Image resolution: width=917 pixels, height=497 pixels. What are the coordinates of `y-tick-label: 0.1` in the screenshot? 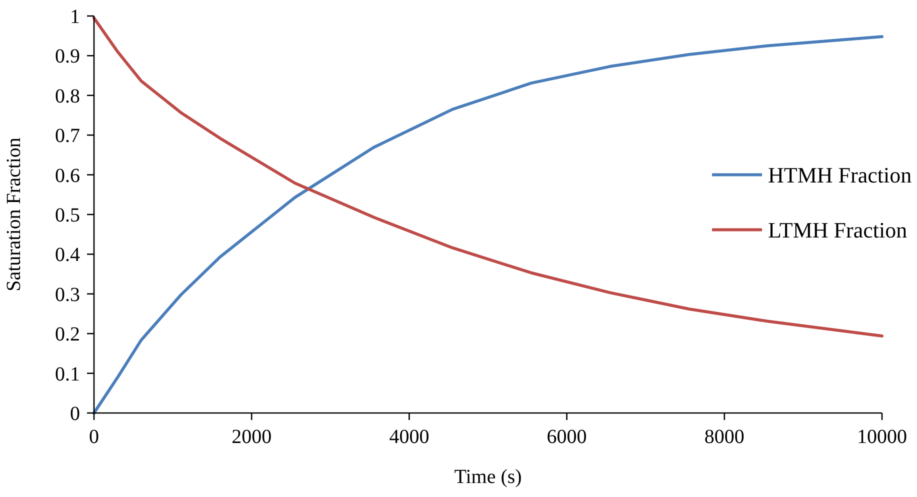 It's located at (67, 374).